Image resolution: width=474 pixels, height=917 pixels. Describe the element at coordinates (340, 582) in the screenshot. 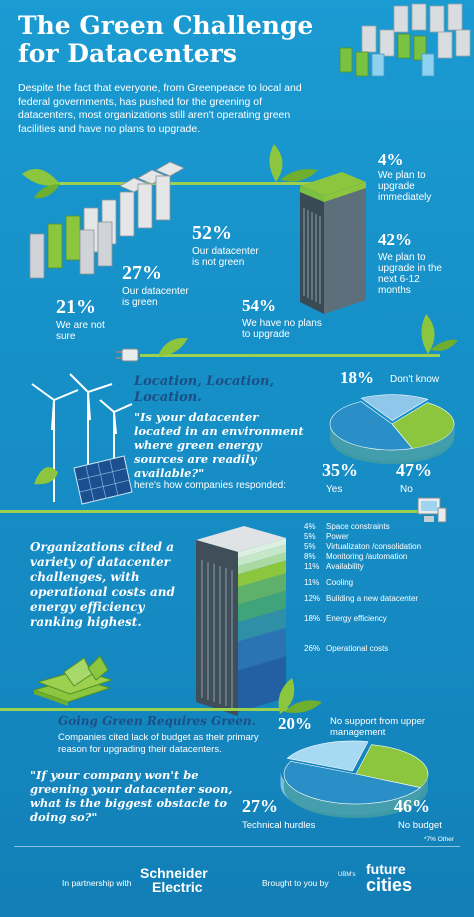

I see `challenge-label: Cooling` at that location.